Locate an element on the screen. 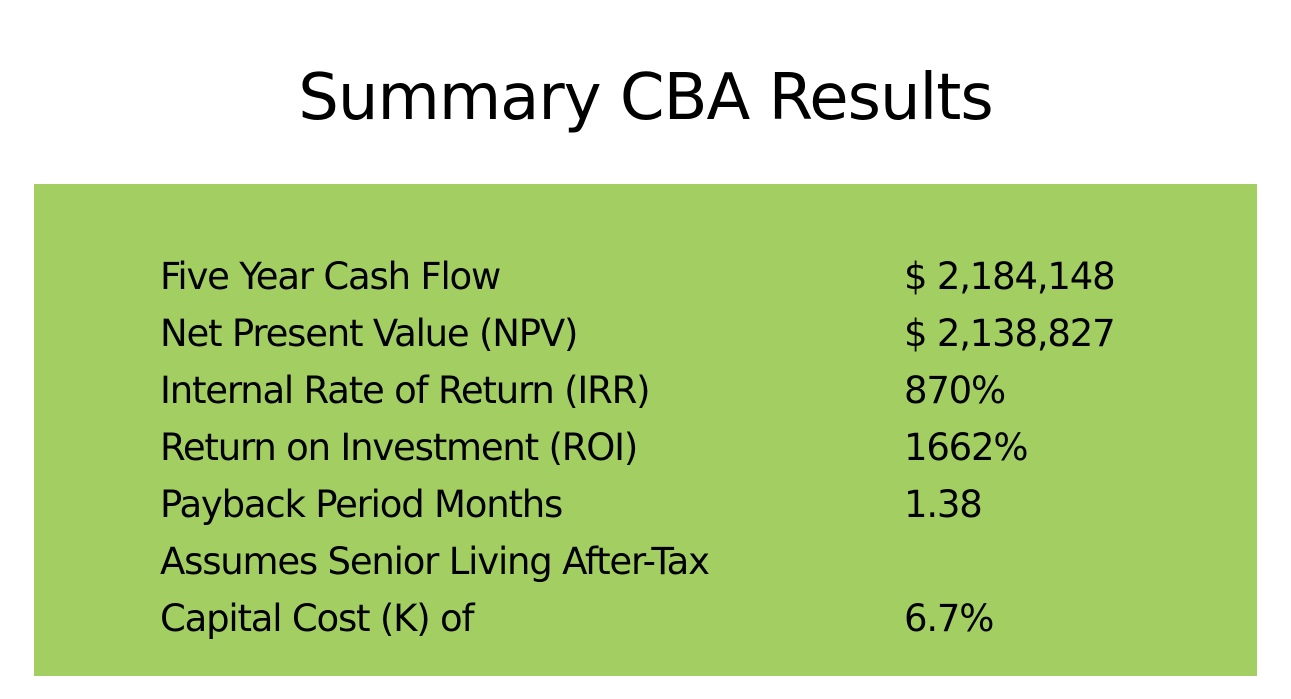 The height and width of the screenshot is (699, 1291). metric-label: Assumes Senior Living After-Tax is located at coordinates (435, 561).